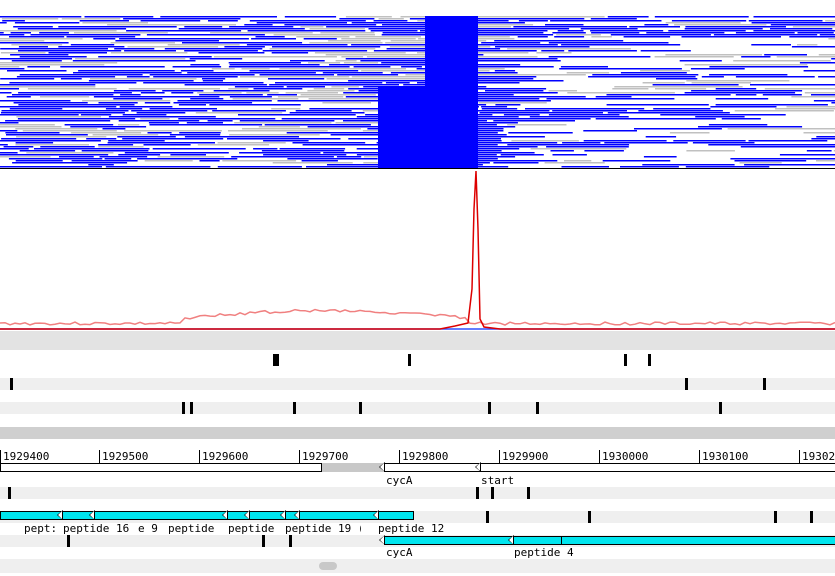 Image resolution: width=835 pixels, height=576 pixels. I want to click on coverage-line-total, so click(417, 317).